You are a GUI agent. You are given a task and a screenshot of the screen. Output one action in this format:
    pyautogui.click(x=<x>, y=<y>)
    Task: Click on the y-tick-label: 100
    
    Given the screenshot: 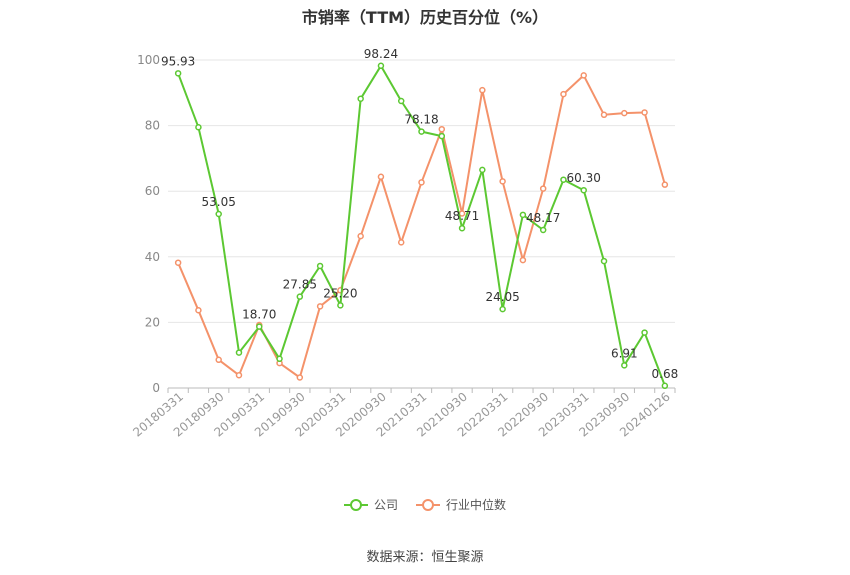 What is the action you would take?
    pyautogui.click(x=148, y=60)
    